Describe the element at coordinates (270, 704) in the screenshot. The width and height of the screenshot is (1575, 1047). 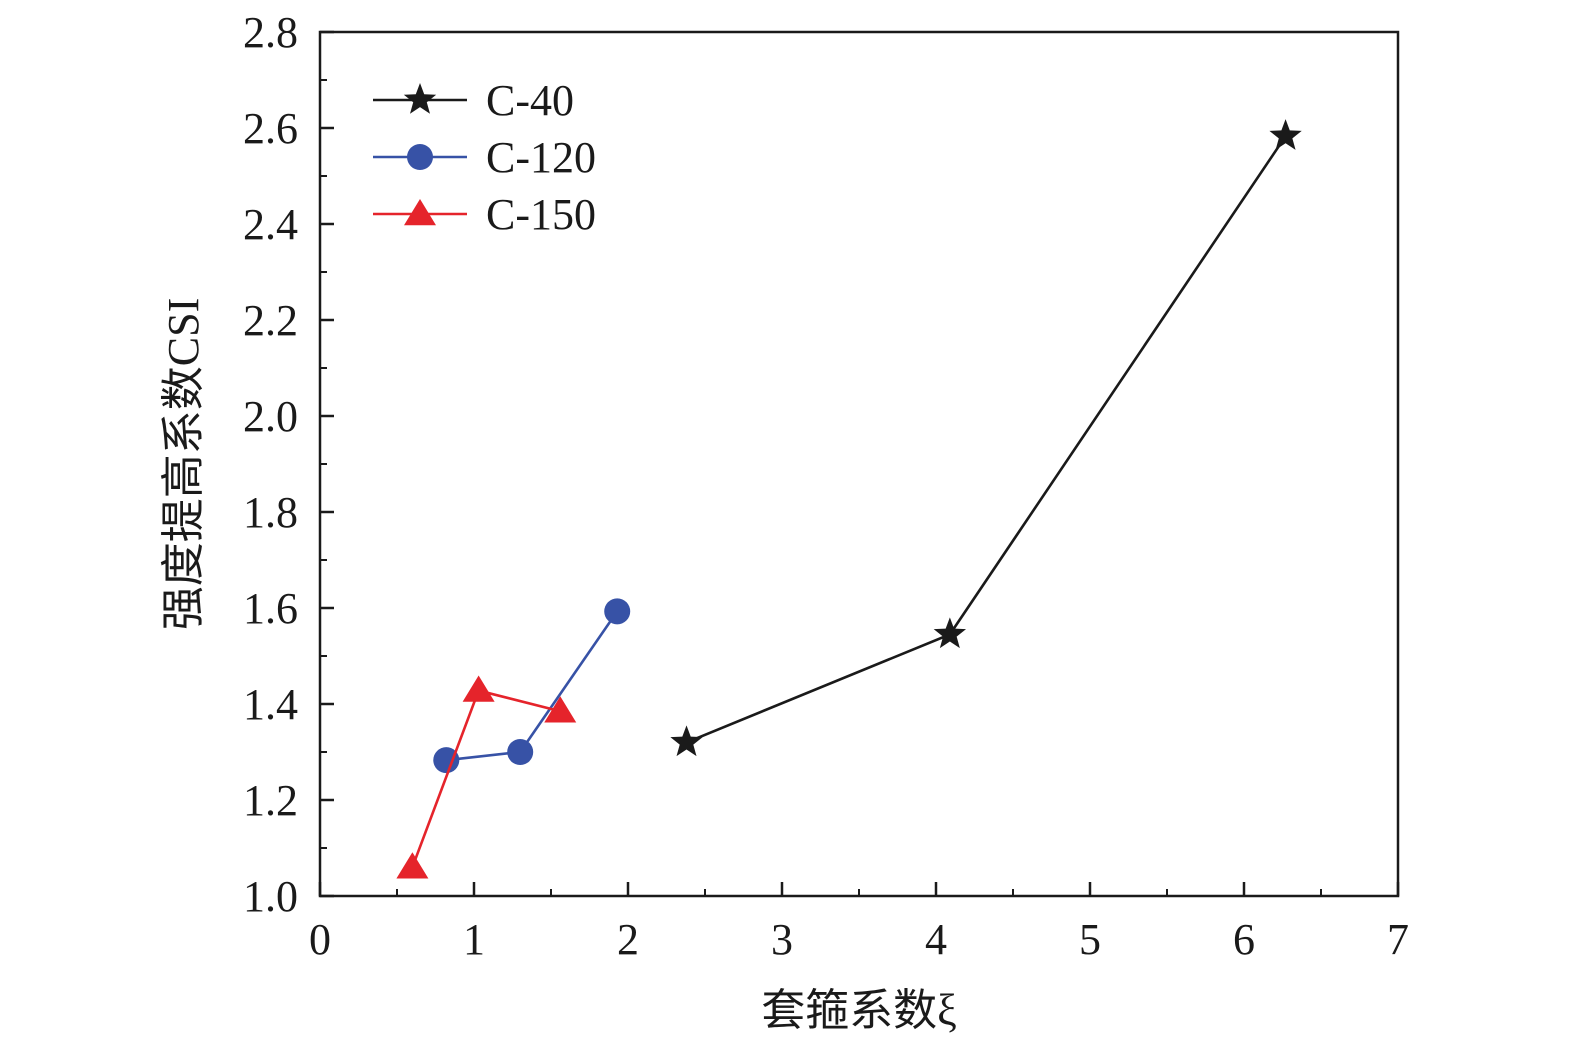
I see `y-tick-label: 1.4` at that location.